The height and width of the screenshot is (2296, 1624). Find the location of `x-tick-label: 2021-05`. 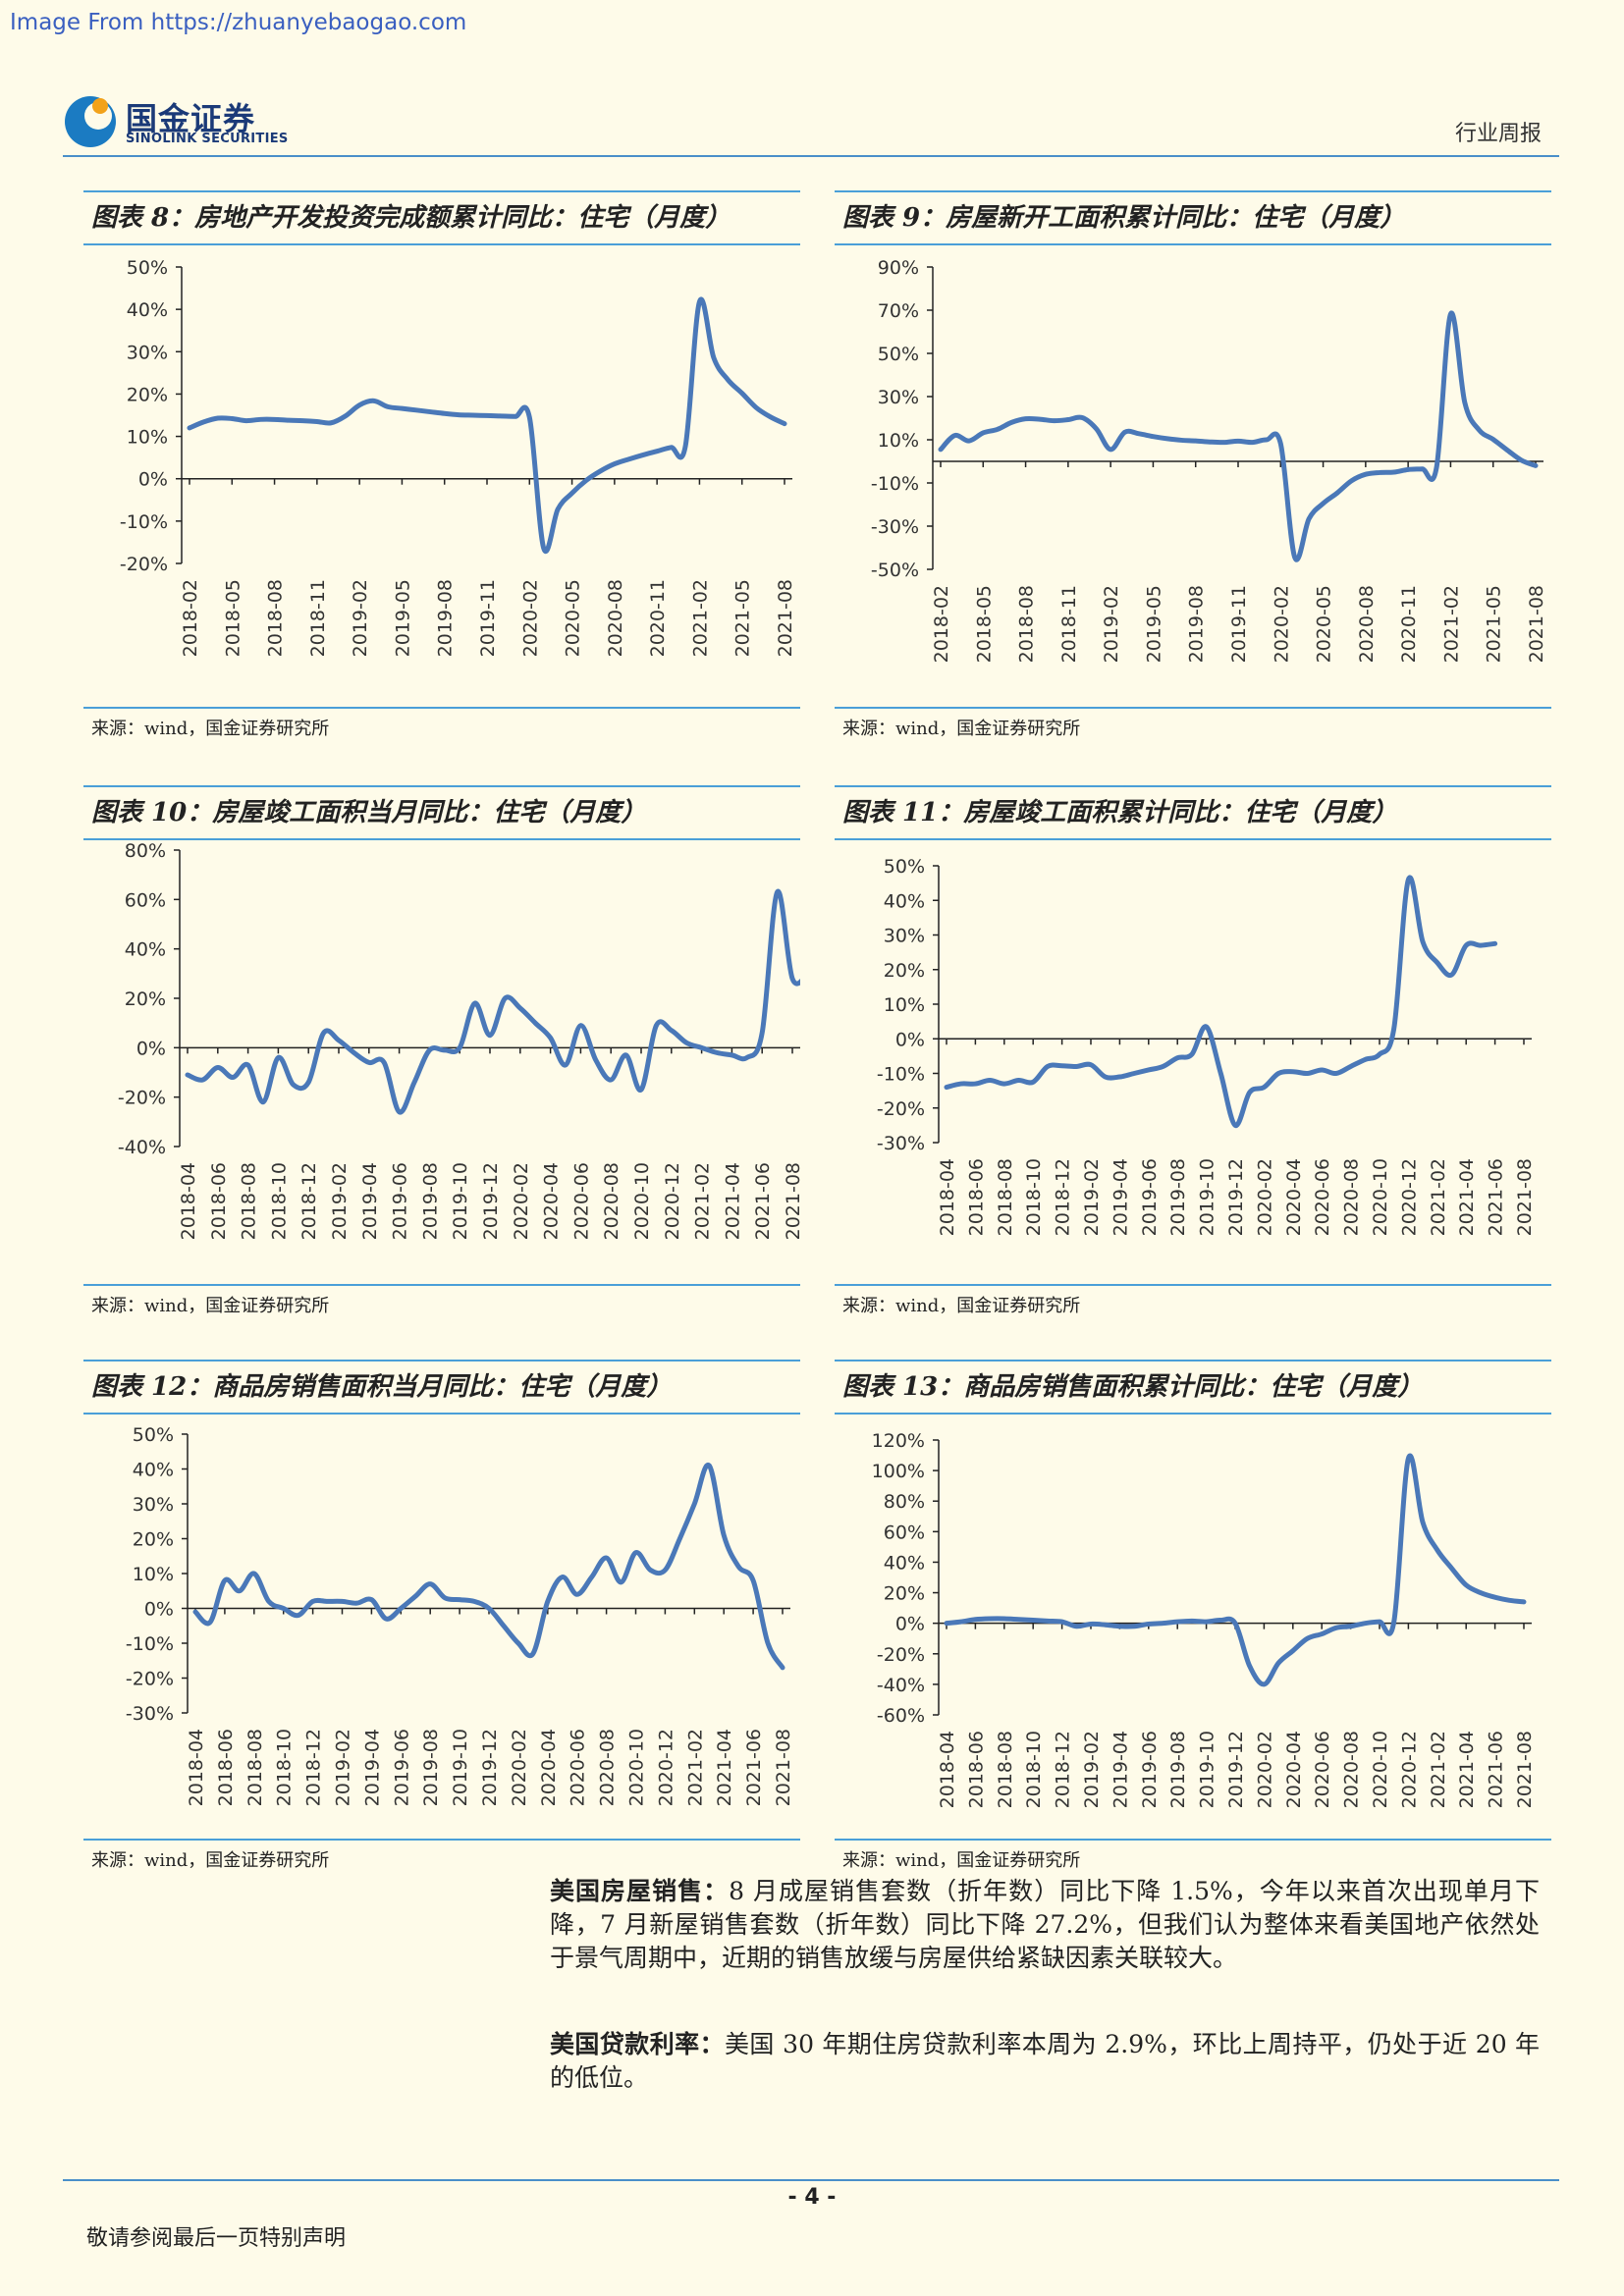

x-tick-label: 2021-05 is located at coordinates (1494, 624).